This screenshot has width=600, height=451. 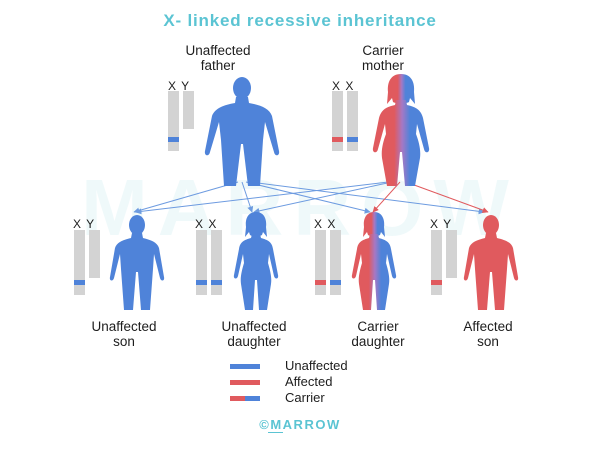 I want to click on legend-swatch-affected, so click(x=245, y=382).